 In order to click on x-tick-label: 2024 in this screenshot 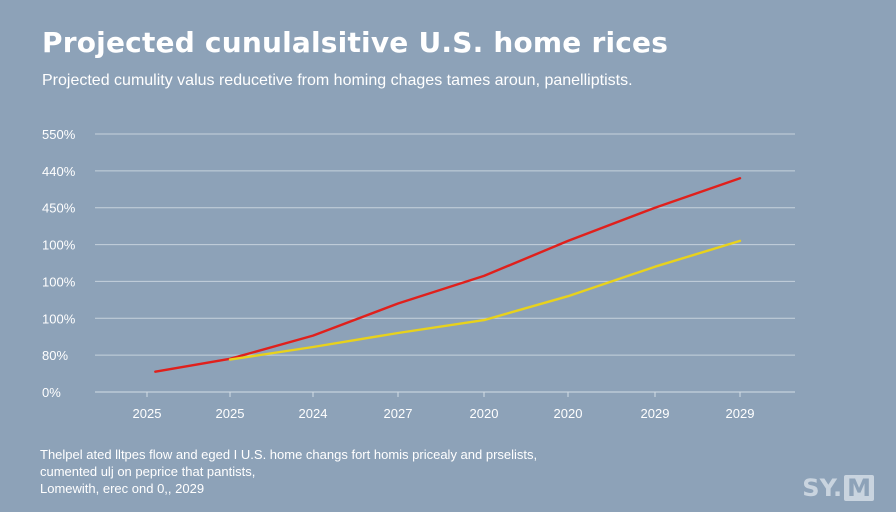, I will do `click(313, 413)`.